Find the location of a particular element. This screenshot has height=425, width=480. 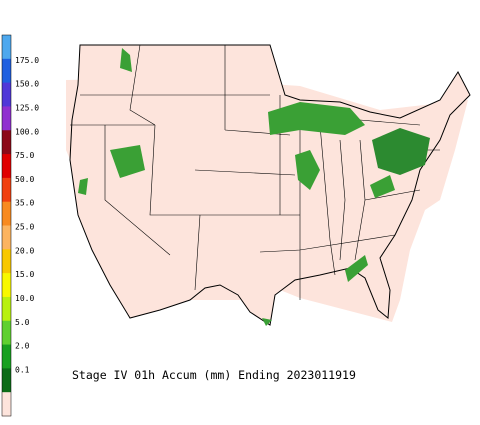

legend-label: 15.0 is located at coordinates (24, 274).